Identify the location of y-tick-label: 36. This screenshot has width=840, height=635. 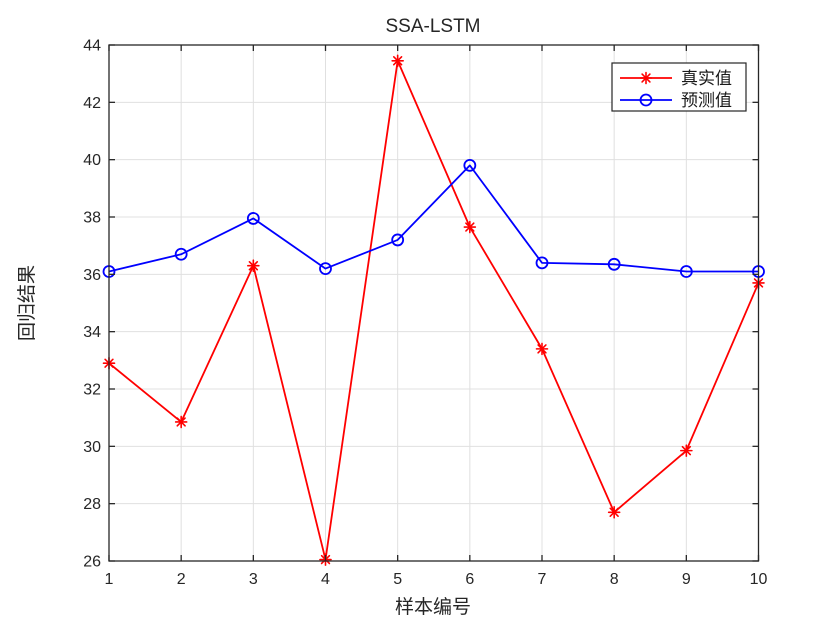
(92, 275).